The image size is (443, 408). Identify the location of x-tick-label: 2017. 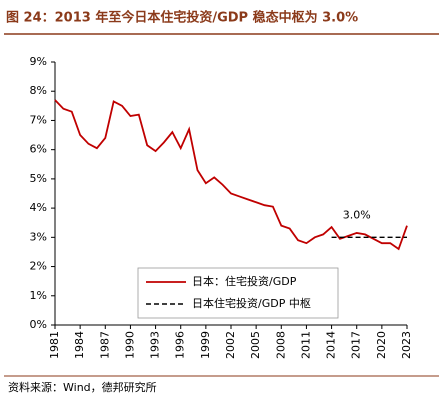
(356, 345).